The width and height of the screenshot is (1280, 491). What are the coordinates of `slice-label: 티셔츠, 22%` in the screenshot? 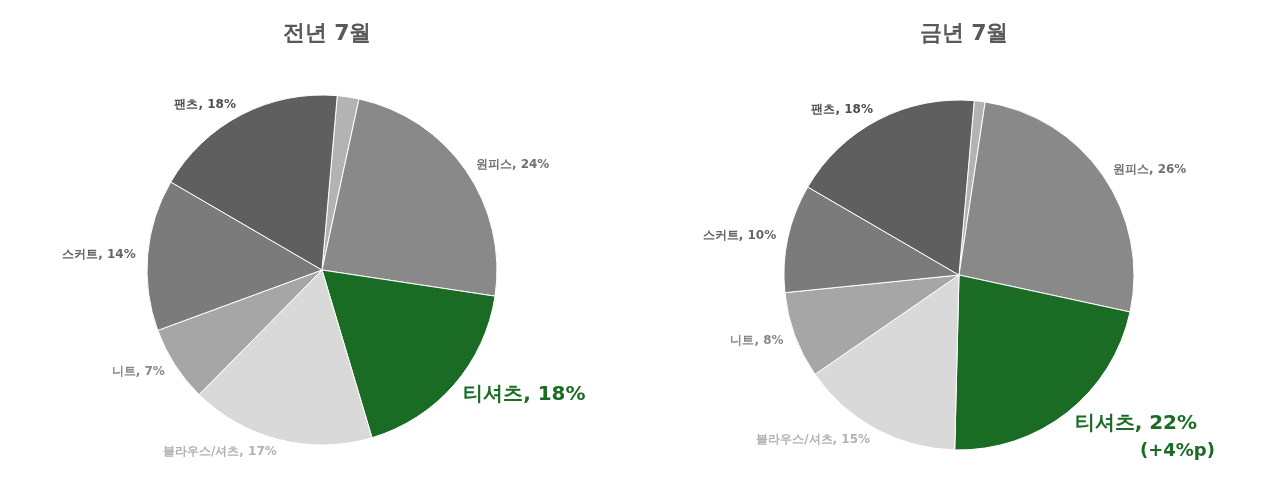 It's located at (1136, 421).